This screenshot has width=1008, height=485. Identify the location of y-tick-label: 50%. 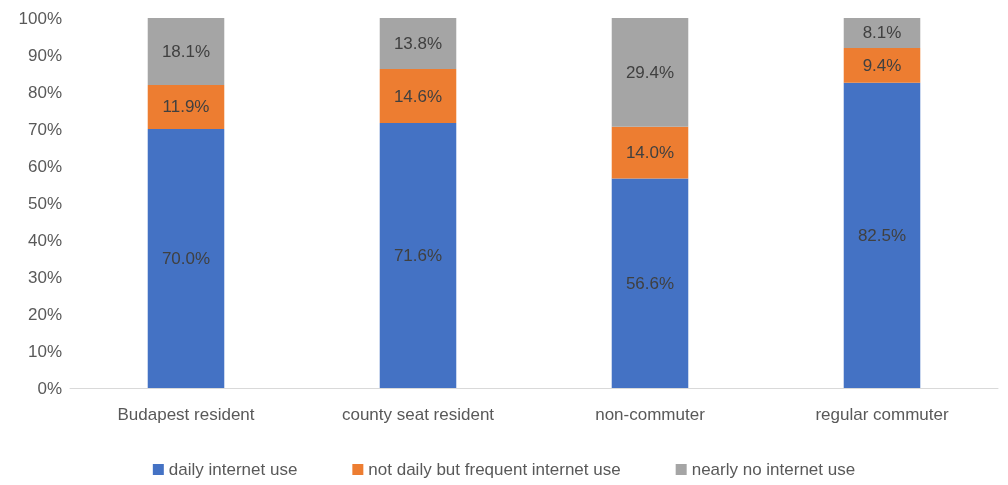
(44, 203).